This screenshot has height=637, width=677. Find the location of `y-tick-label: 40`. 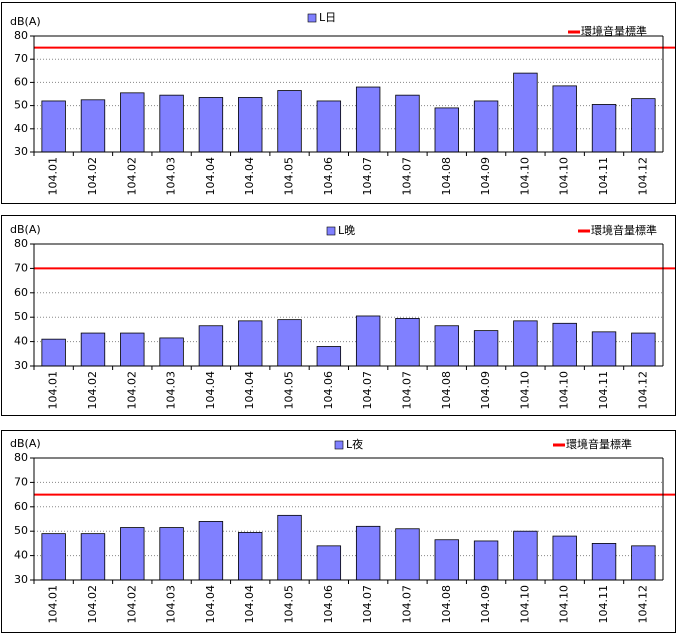

y-tick-label: 40 is located at coordinates (21, 341).